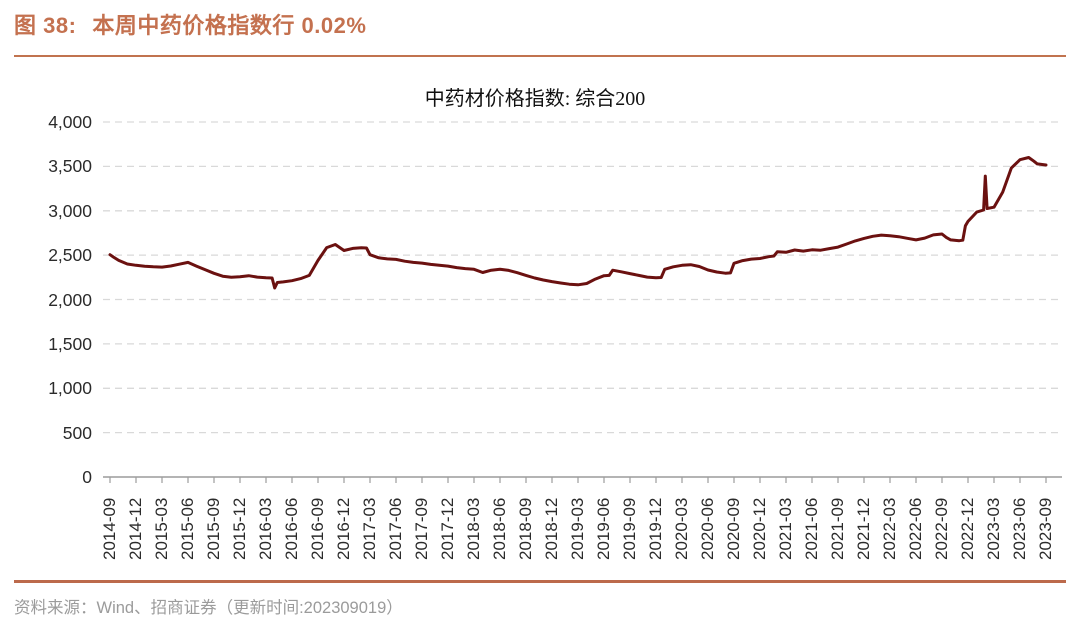 This screenshot has height=625, width=1080. What do you see at coordinates (369, 528) in the screenshot?
I see `x-axis-label: 2017-03` at bounding box center [369, 528].